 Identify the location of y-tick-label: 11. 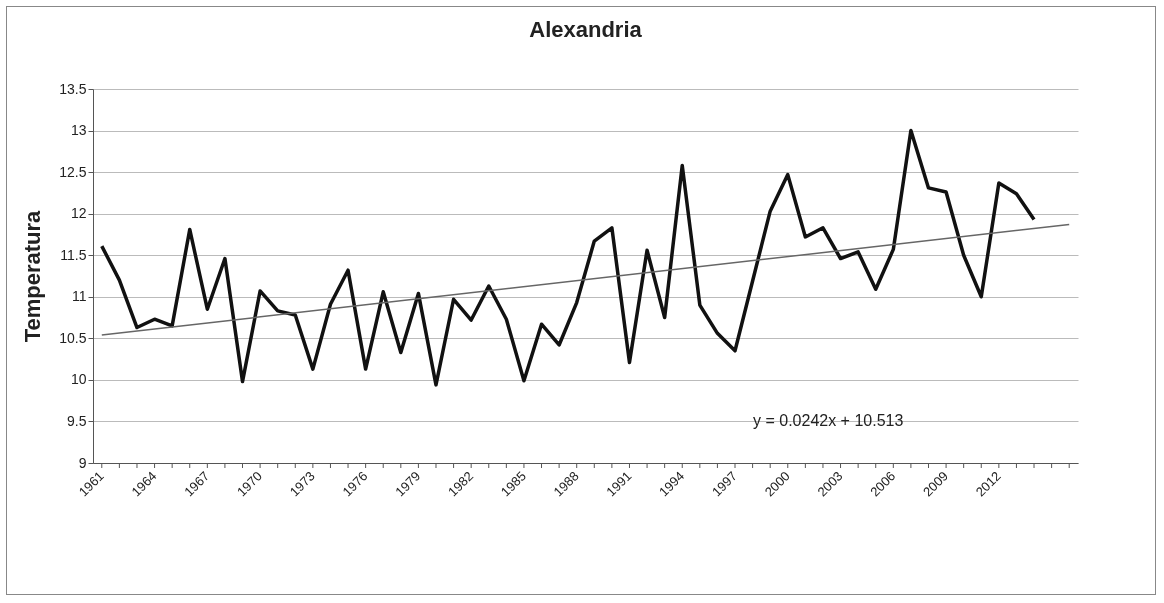
(79, 296).